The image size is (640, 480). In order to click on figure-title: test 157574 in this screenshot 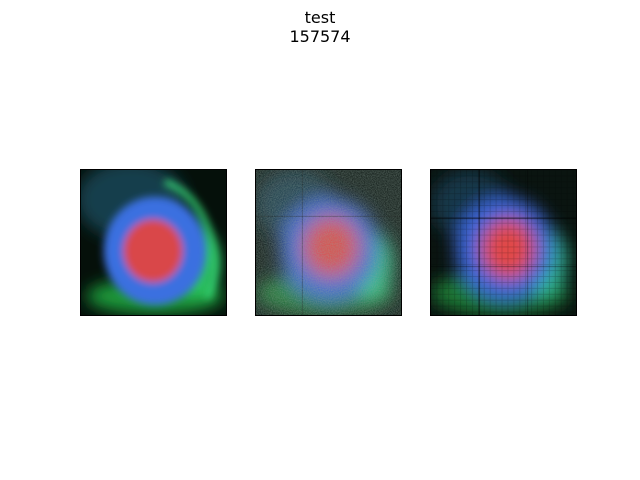, I will do `click(320, 27)`.